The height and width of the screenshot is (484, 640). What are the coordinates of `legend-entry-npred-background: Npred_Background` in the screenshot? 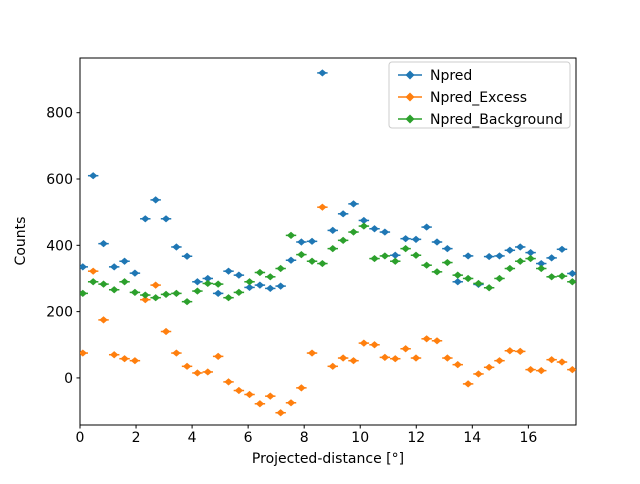 It's located at (480, 120).